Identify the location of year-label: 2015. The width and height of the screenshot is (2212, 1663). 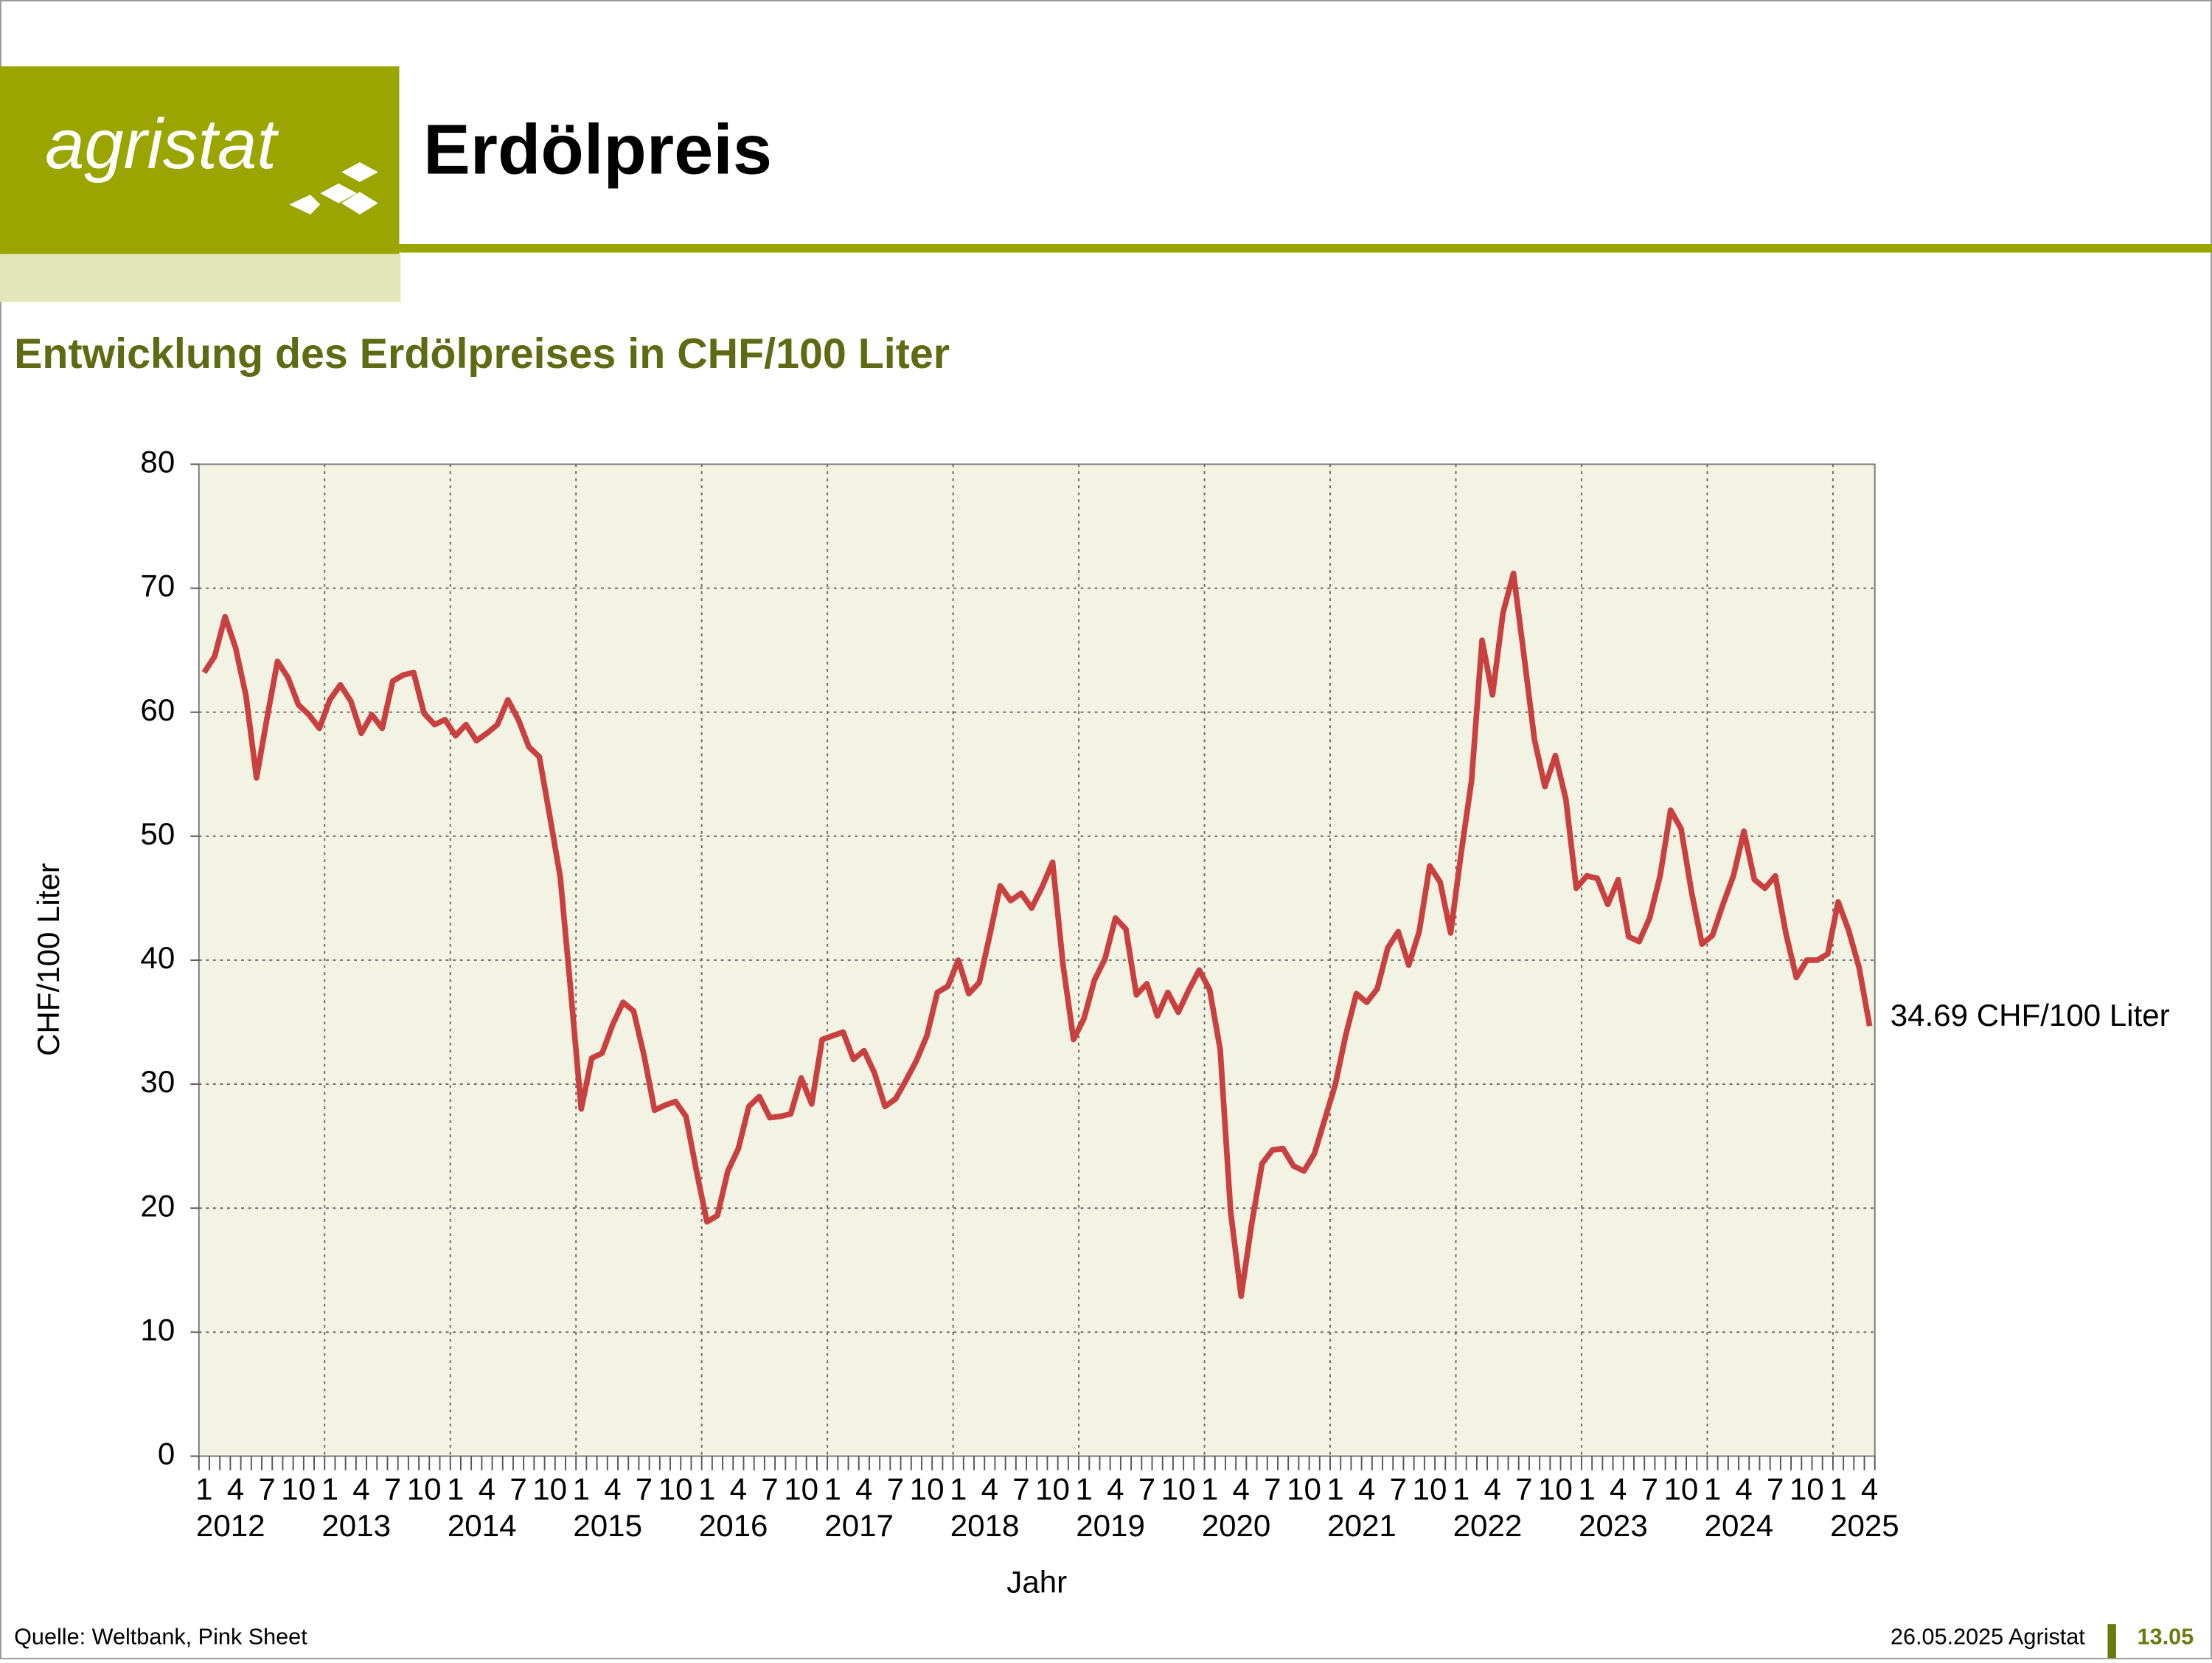
(607, 1525).